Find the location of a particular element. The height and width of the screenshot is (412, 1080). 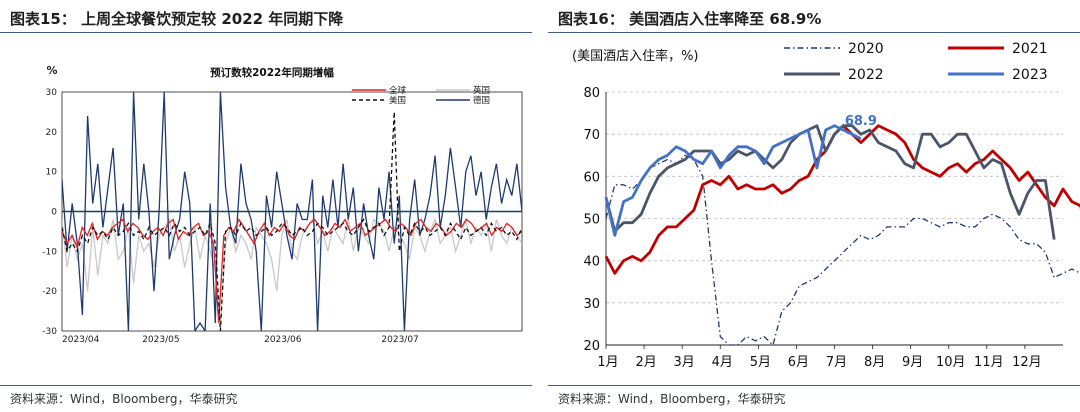

legend-label-英国: 英国 is located at coordinates (481, 90).